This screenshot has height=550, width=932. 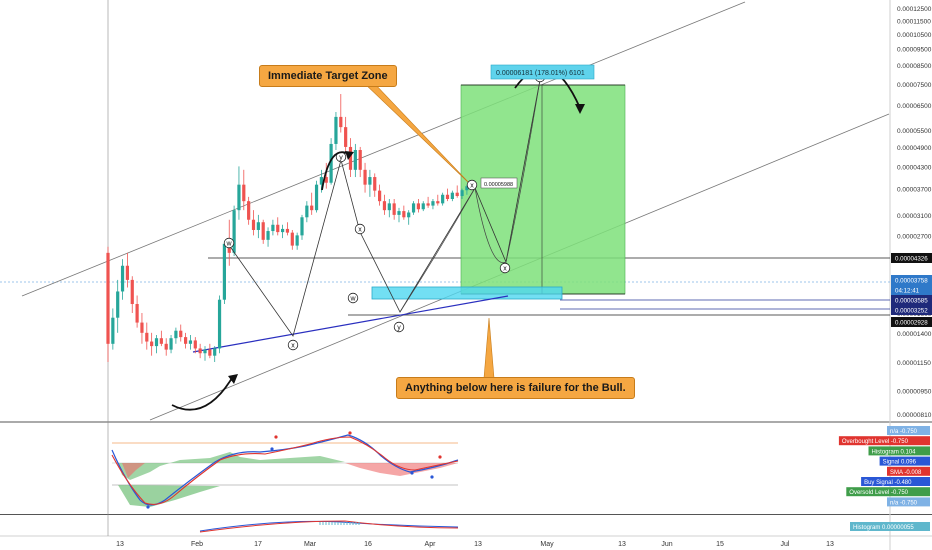 What do you see at coordinates (540, 73) in the screenshot?
I see `target-label-text: 0.00006181 (178.01%) 6101` at bounding box center [540, 73].